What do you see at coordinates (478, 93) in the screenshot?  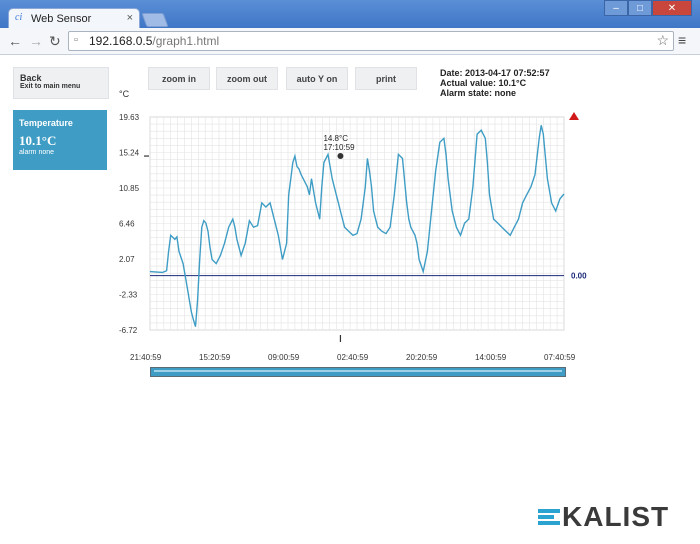 I see `info-alarm: Alarm state: none` at bounding box center [478, 93].